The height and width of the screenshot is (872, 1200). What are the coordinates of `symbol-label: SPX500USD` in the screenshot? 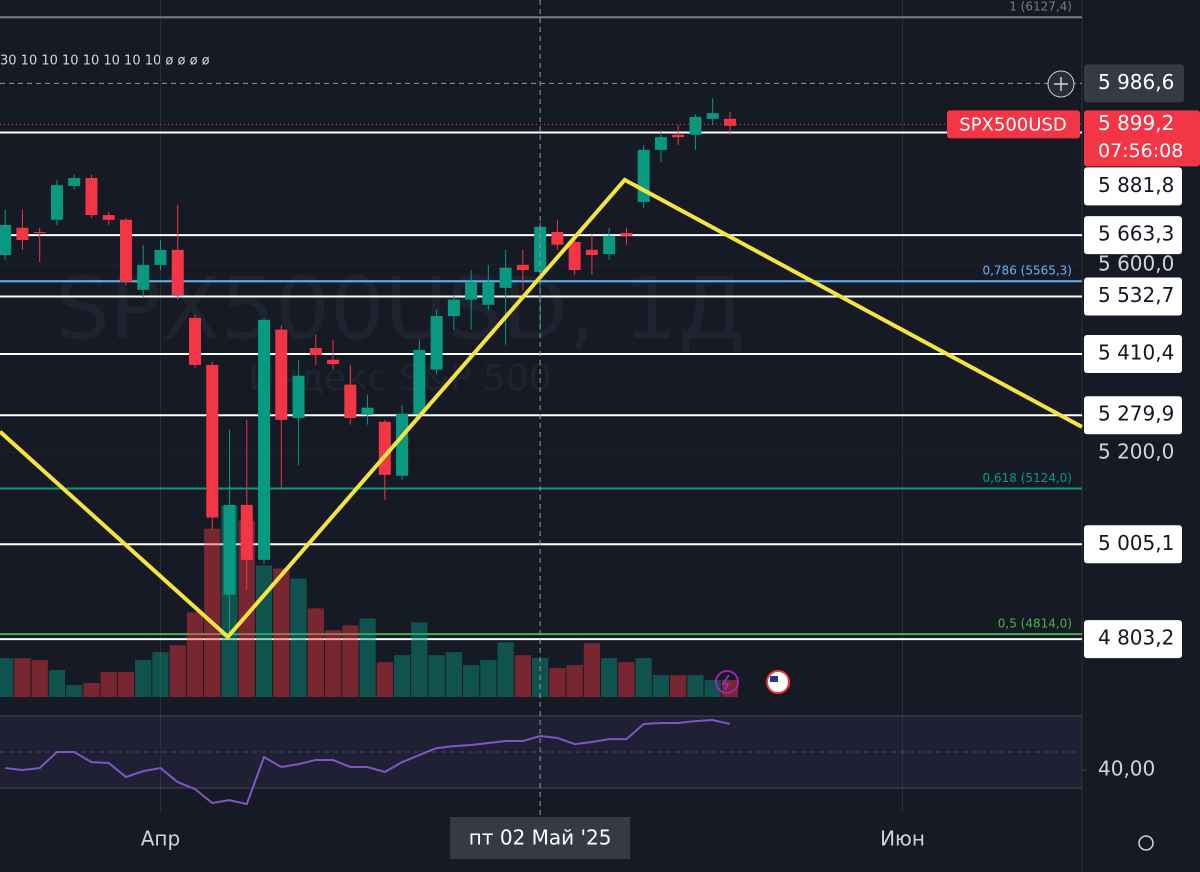 It's located at (1012, 124).